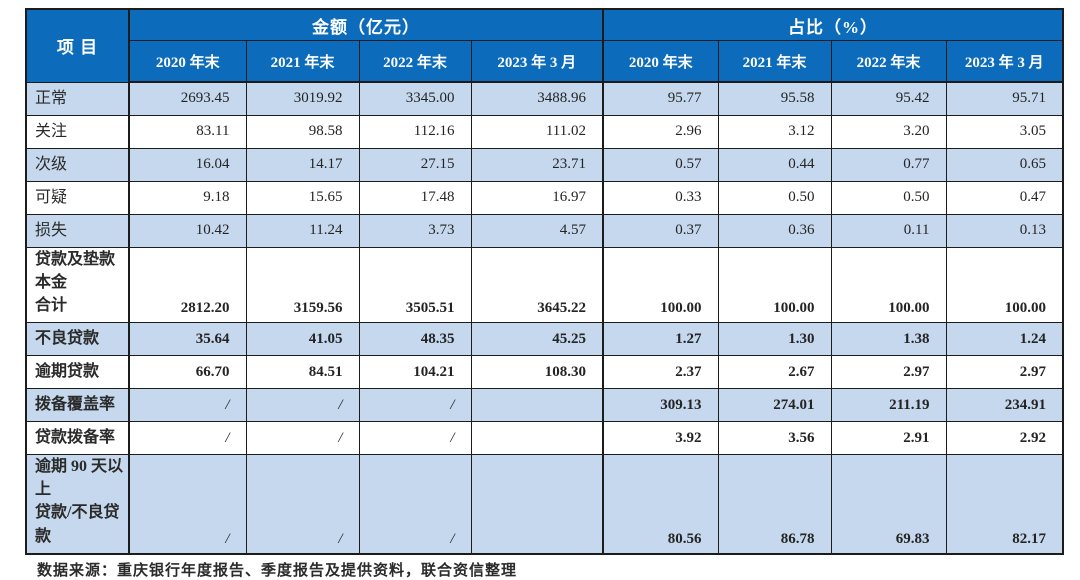 The height and width of the screenshot is (580, 1080). What do you see at coordinates (187, 98) in the screenshot?
I see `amount-cell: 2693.45` at bounding box center [187, 98].